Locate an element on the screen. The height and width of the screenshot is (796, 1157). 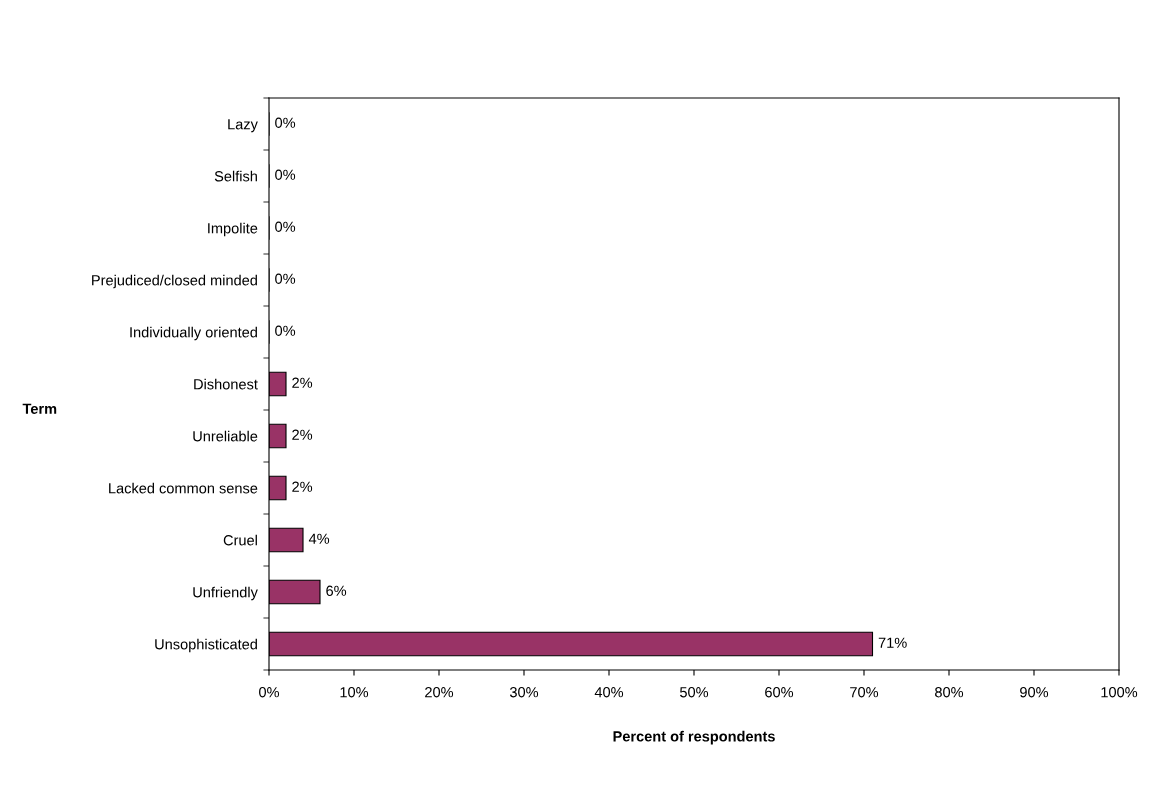
x-tick-label: 30% is located at coordinates (524, 692).